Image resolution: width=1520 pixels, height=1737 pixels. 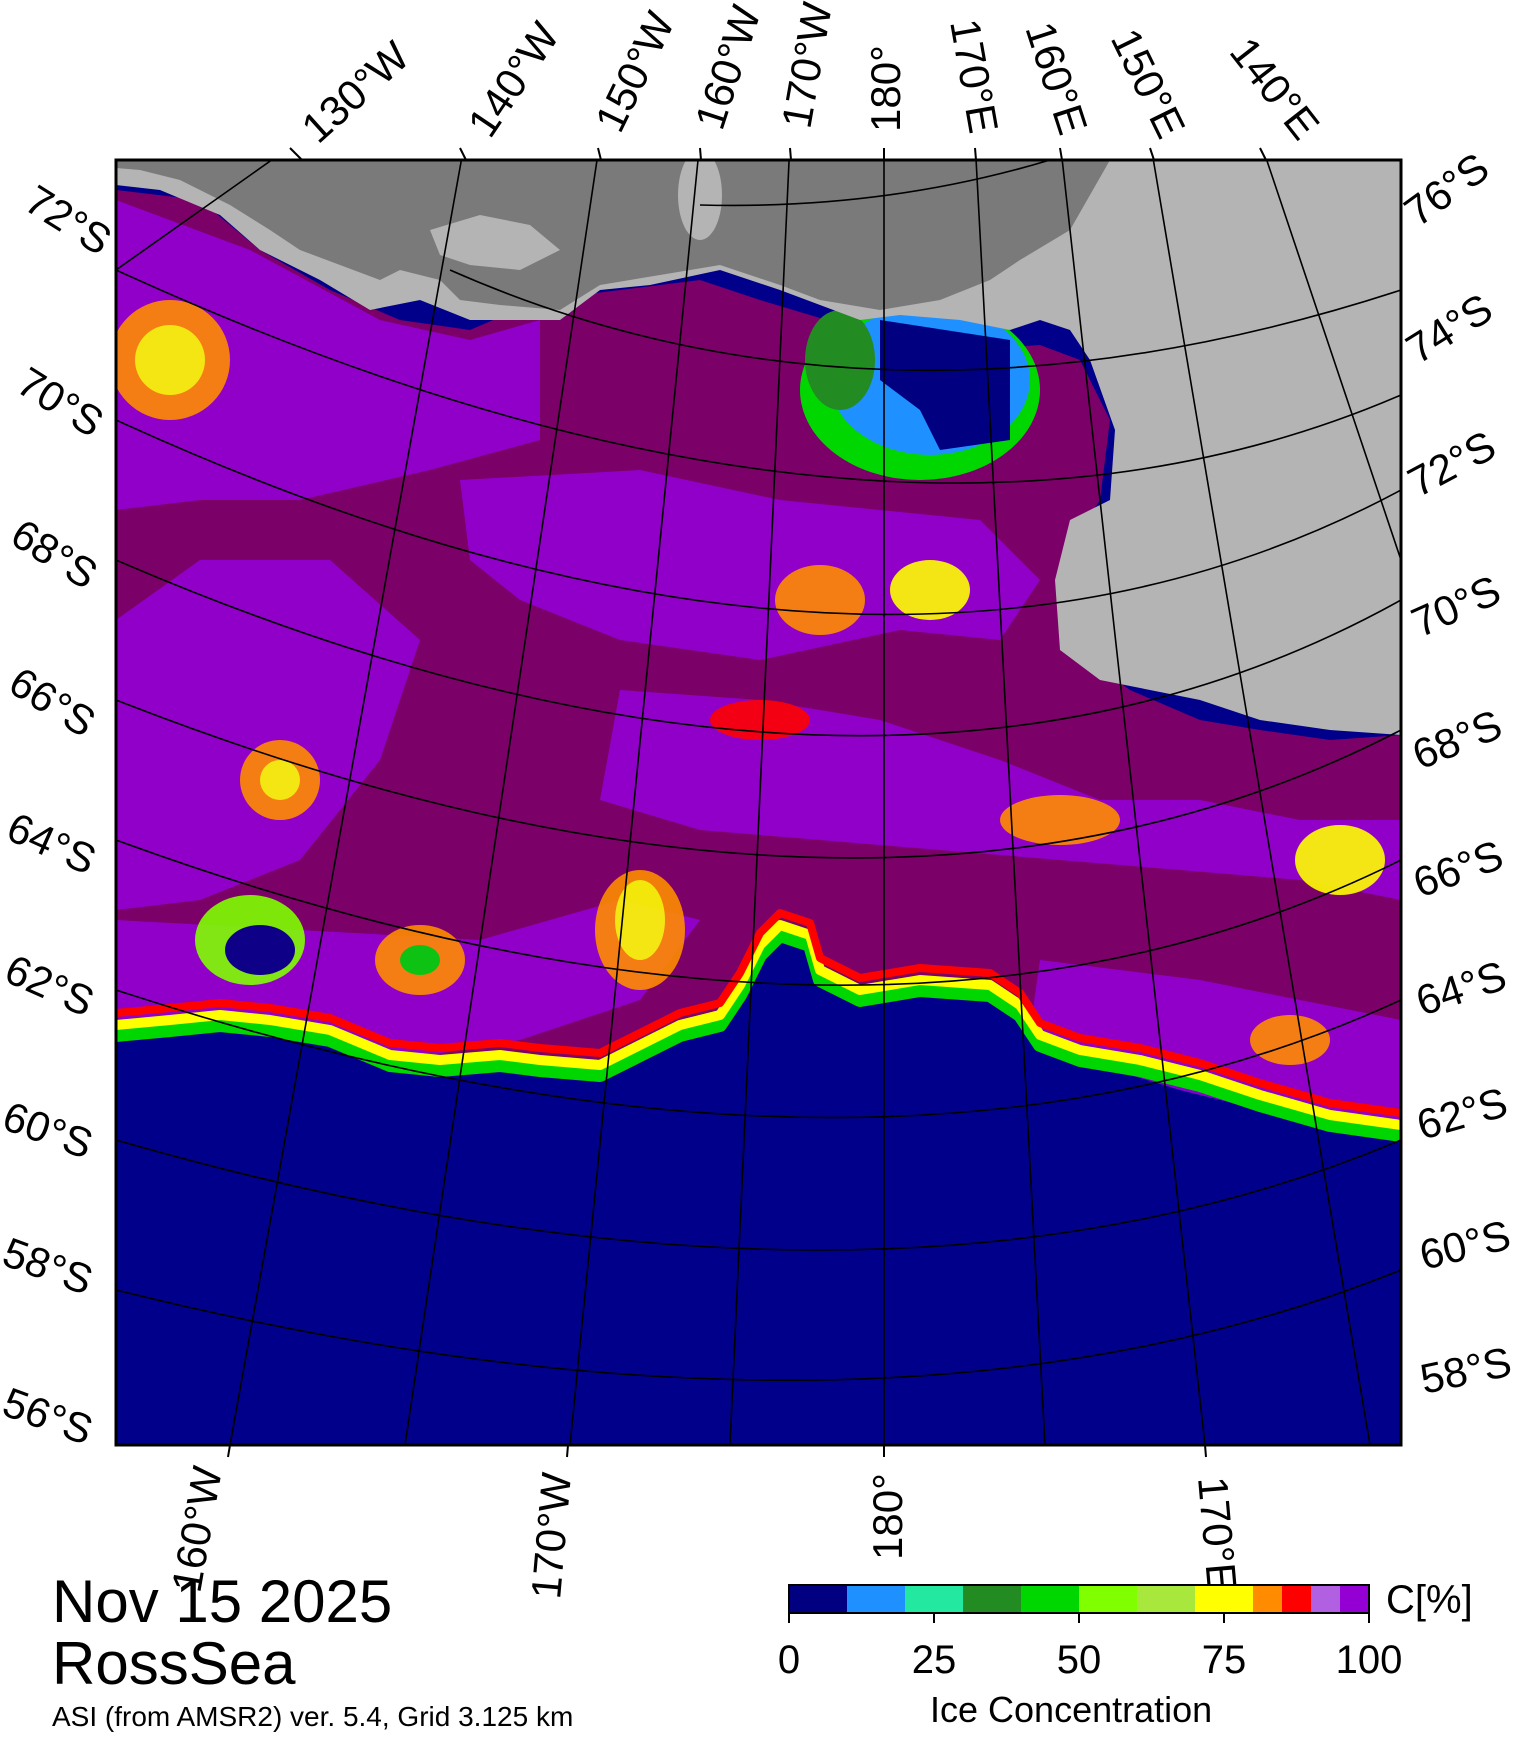 What do you see at coordinates (1462, 1113) in the screenshot?
I see `lat-label-right-62s: 62°S` at bounding box center [1462, 1113].